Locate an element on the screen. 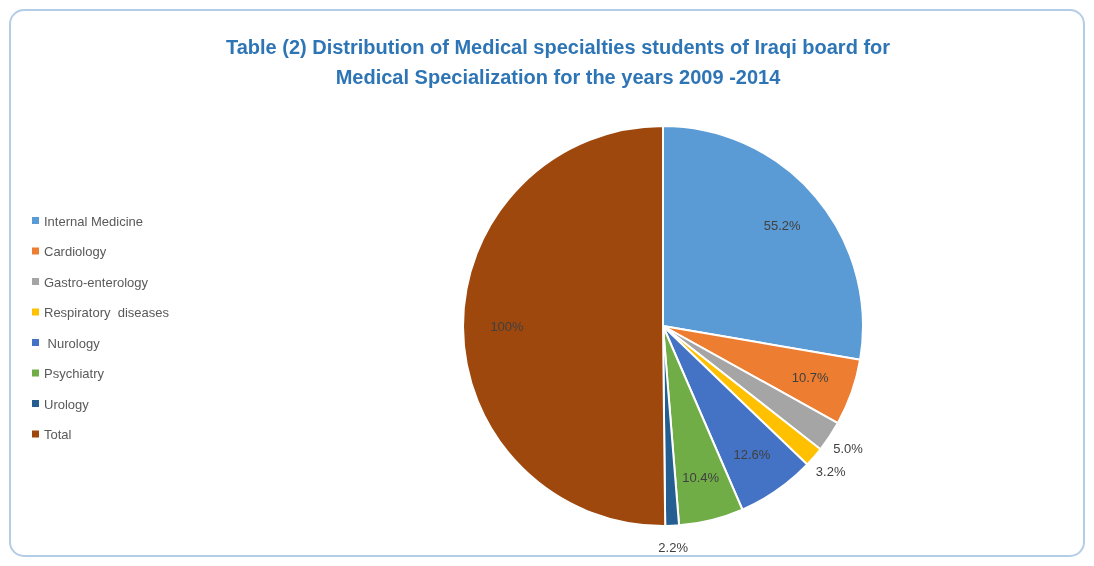 This screenshot has width=1094, height=566. data-label: 10.4% is located at coordinates (701, 477).